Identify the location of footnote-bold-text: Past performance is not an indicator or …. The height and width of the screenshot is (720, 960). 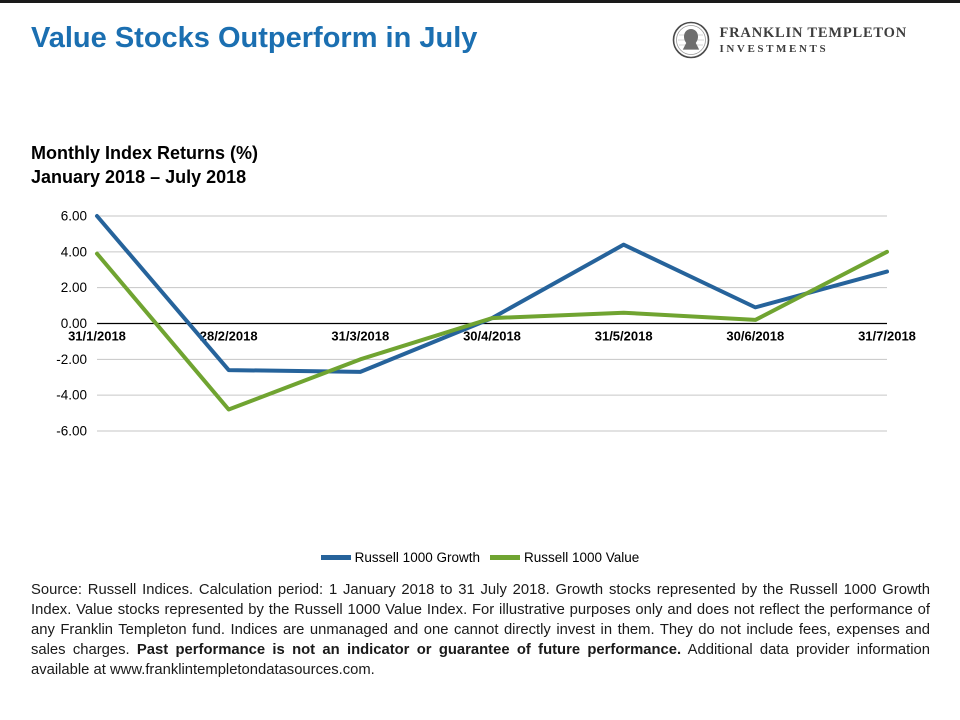
(409, 650).